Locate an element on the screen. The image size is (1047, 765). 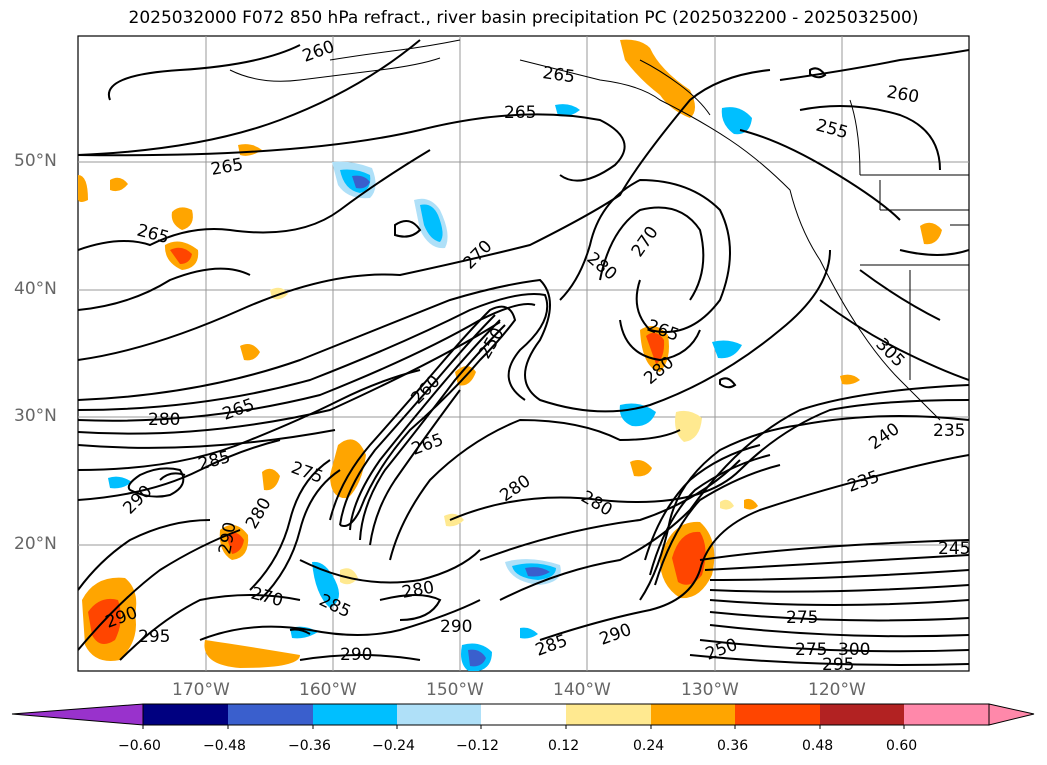
colorbar-tick-label: 0.60 is located at coordinates (902, 746).